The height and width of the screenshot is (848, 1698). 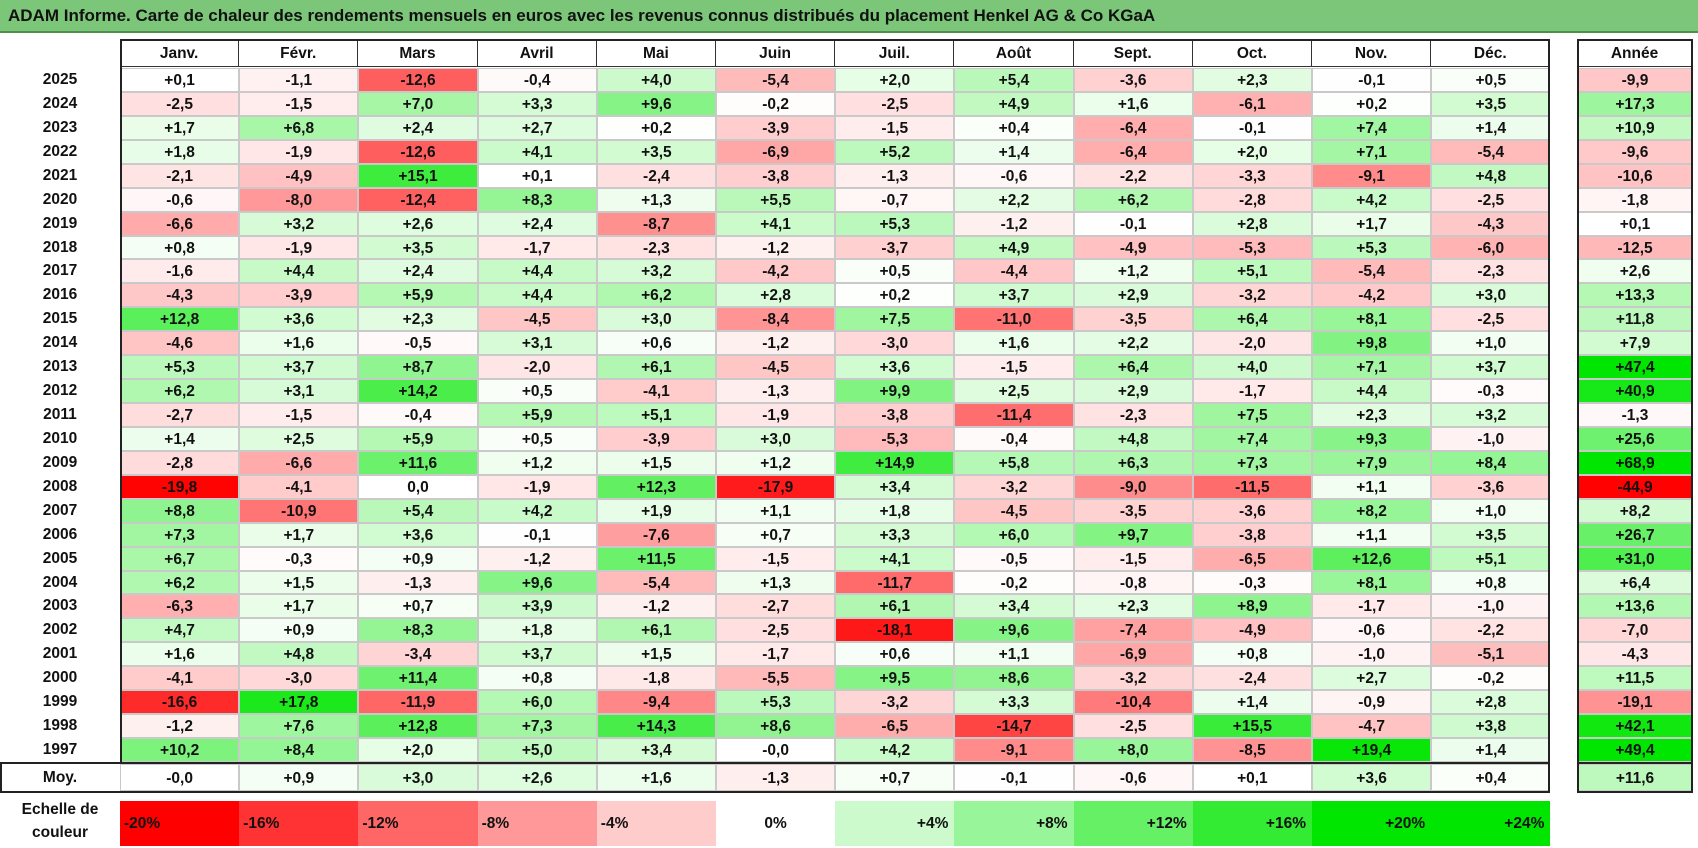 What do you see at coordinates (656, 151) in the screenshot?
I see `heatmap-cell: +3,5` at bounding box center [656, 151].